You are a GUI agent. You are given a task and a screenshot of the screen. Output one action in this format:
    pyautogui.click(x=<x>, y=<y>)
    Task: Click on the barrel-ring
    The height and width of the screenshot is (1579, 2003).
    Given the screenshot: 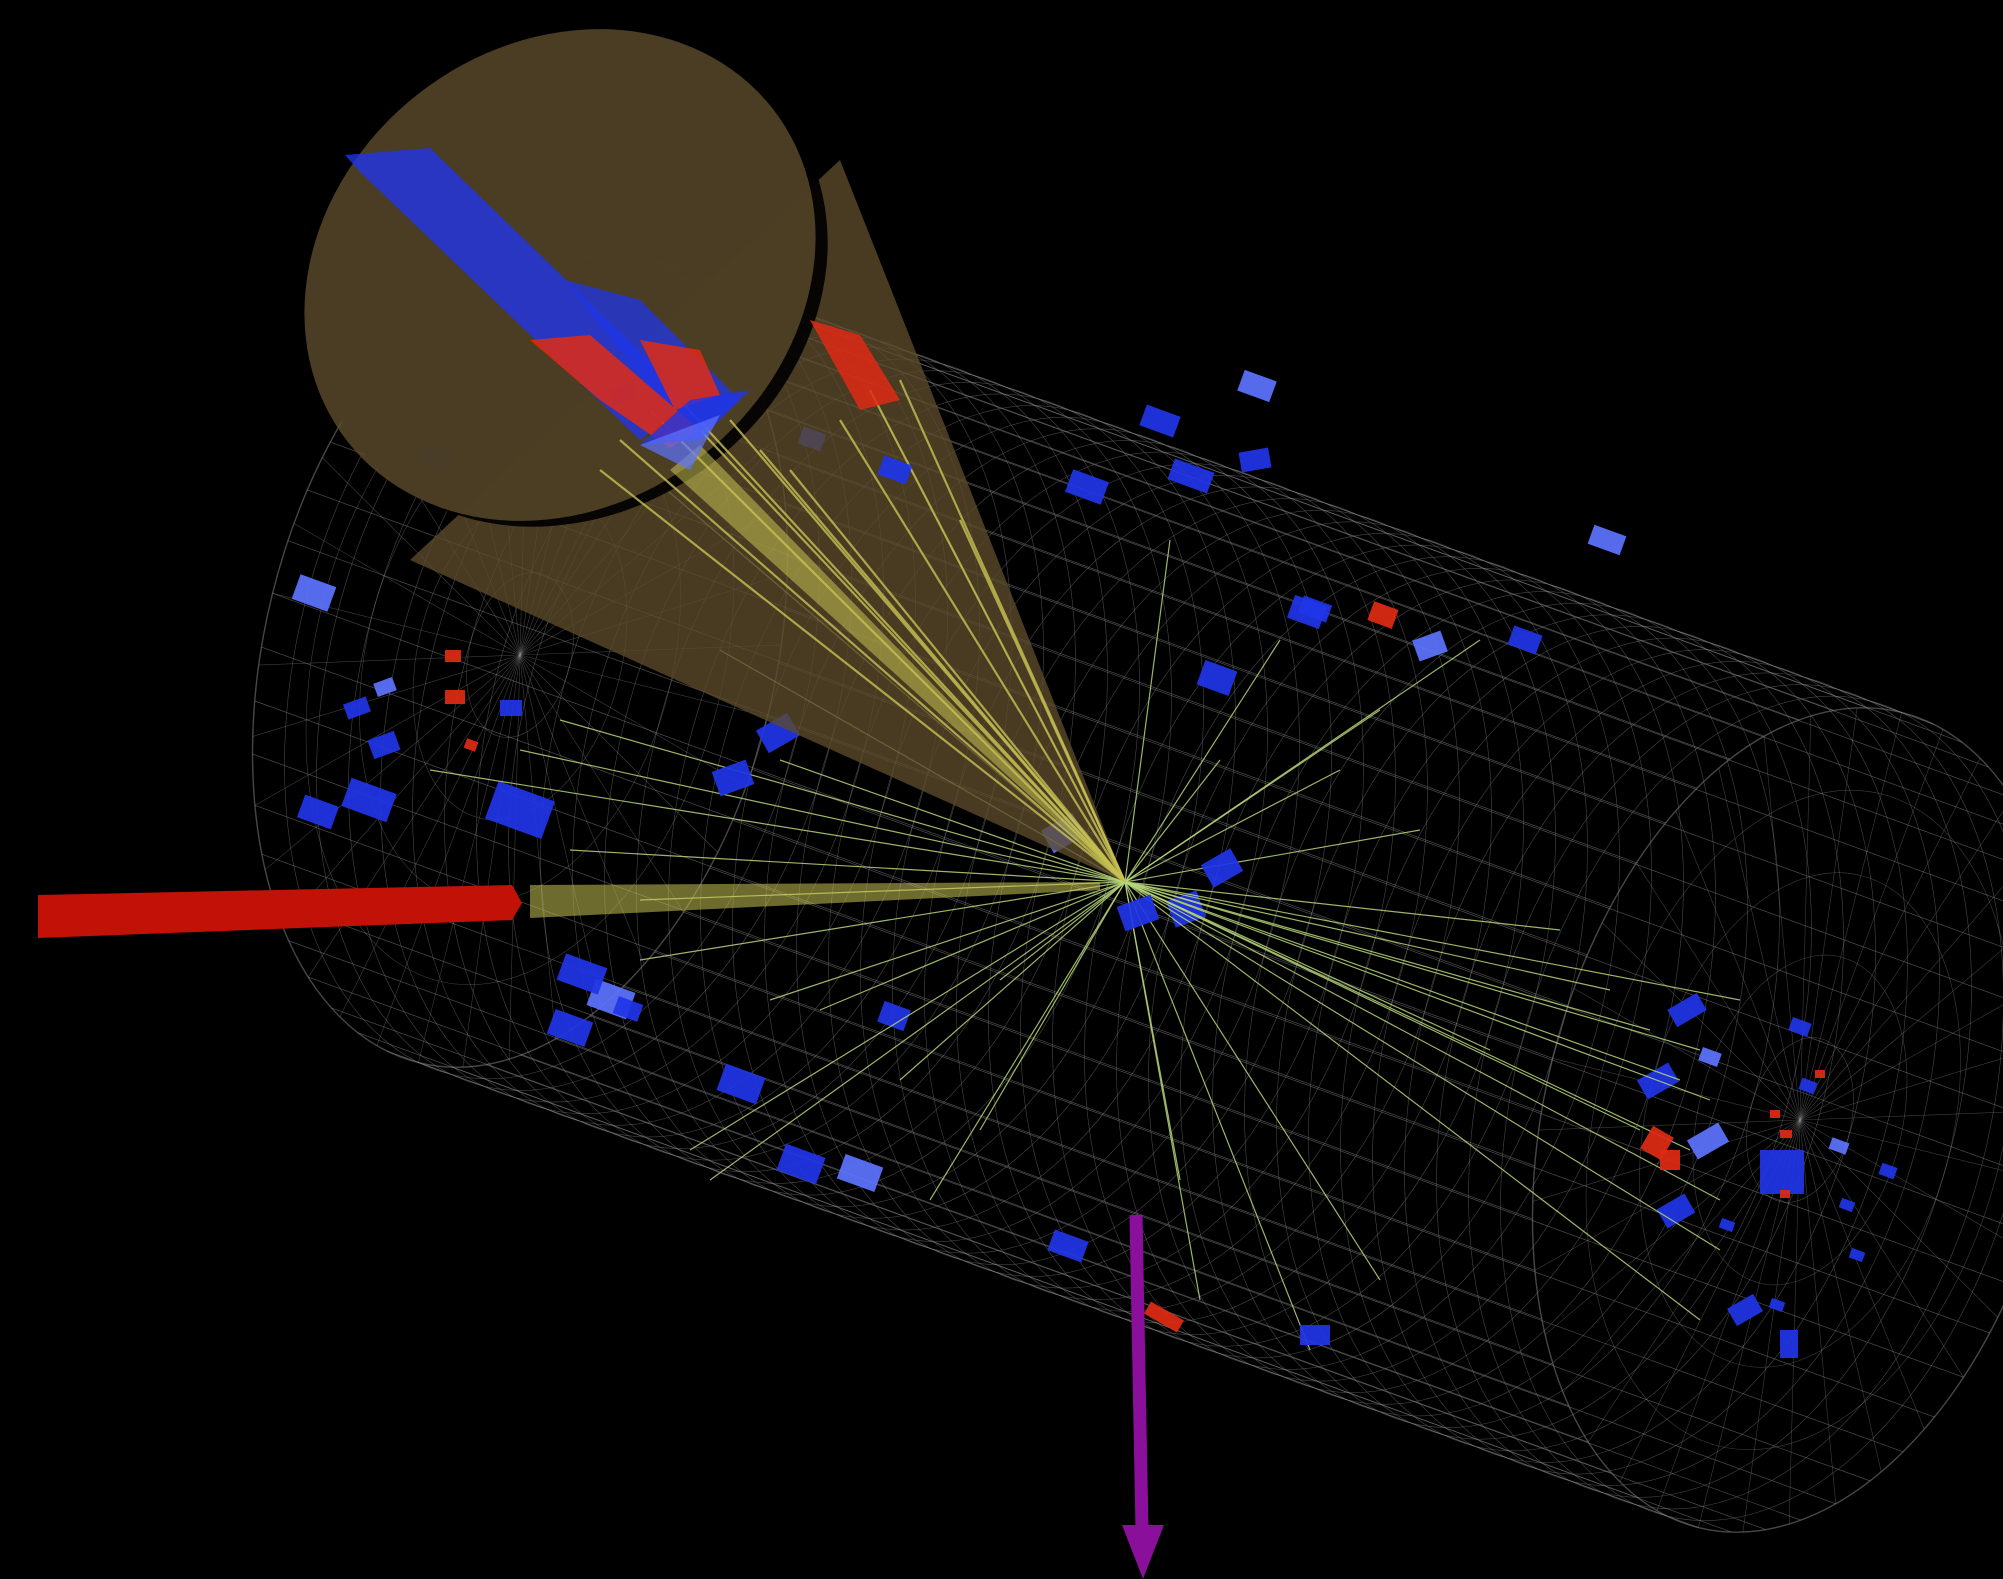 What is the action you would take?
    pyautogui.click(x=1767, y=1120)
    